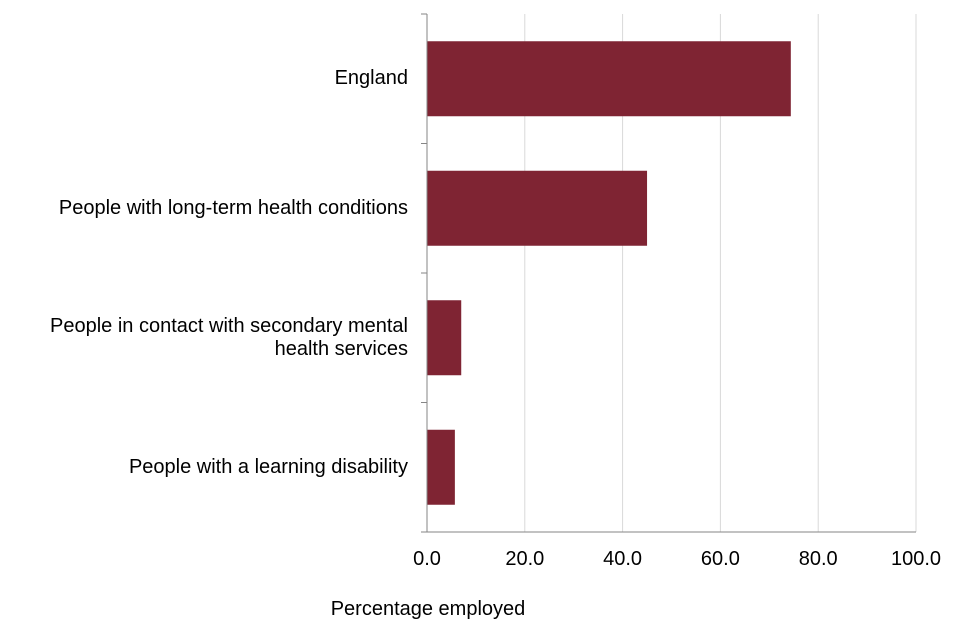 This screenshot has height=640, width=960. What do you see at coordinates (622, 559) in the screenshot?
I see `x-tick-label: 40.0` at bounding box center [622, 559].